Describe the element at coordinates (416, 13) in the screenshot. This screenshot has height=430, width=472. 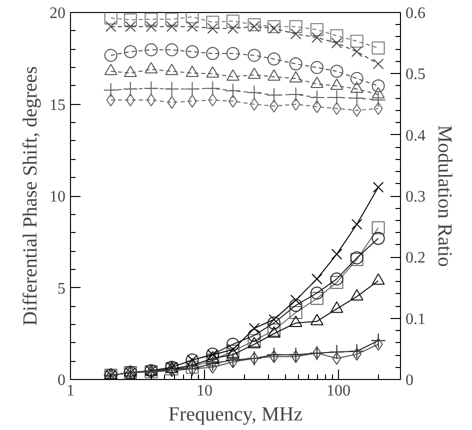
I see `y2-tick-label: 0.6` at that location.